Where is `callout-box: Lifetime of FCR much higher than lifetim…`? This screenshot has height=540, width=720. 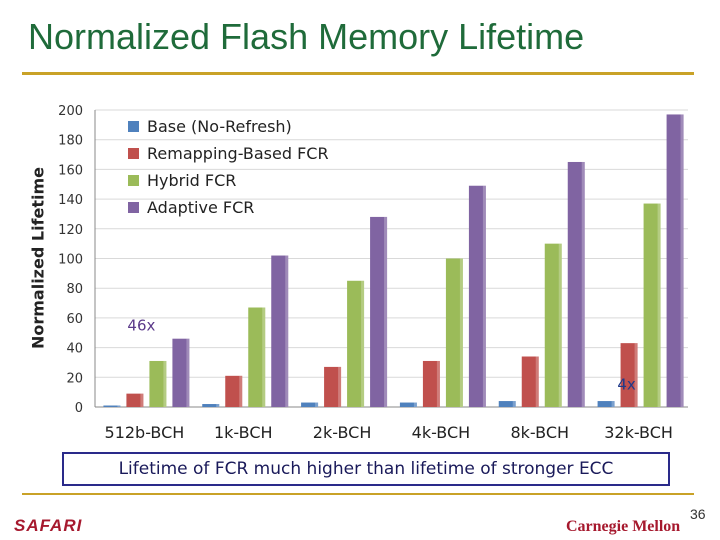
callout-box: Lifetime of FCR much higher than lifetim… is located at coordinates (366, 469).